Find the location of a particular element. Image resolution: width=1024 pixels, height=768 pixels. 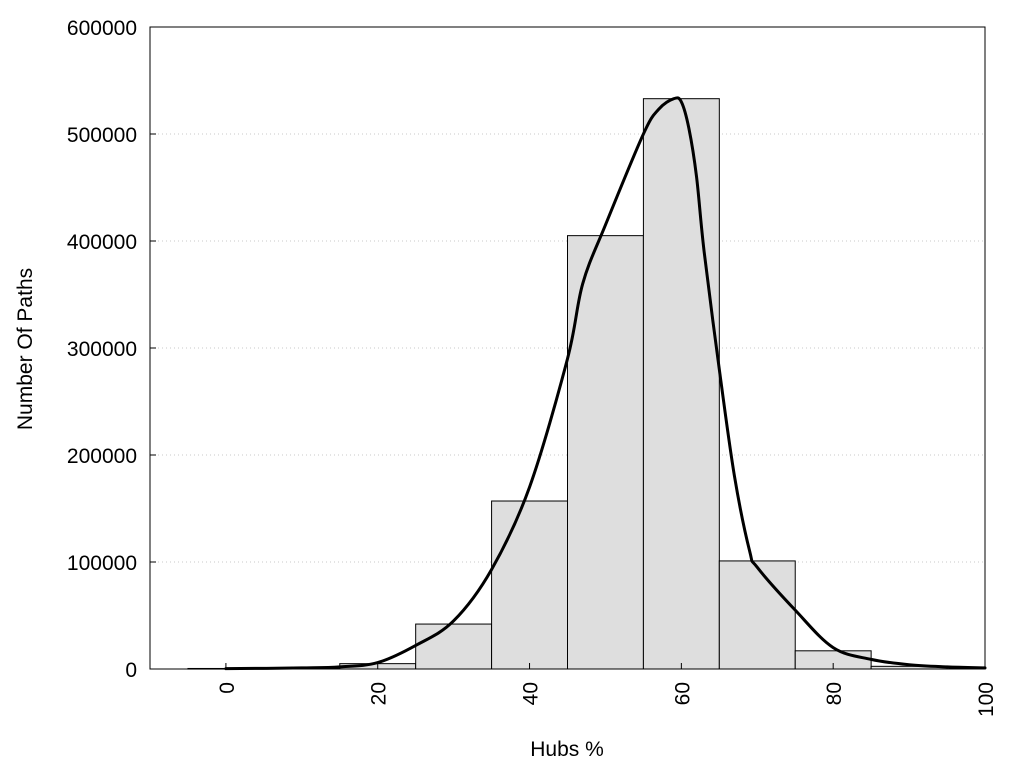

y-tick-label-6: 600000 is located at coordinates (102, 28).